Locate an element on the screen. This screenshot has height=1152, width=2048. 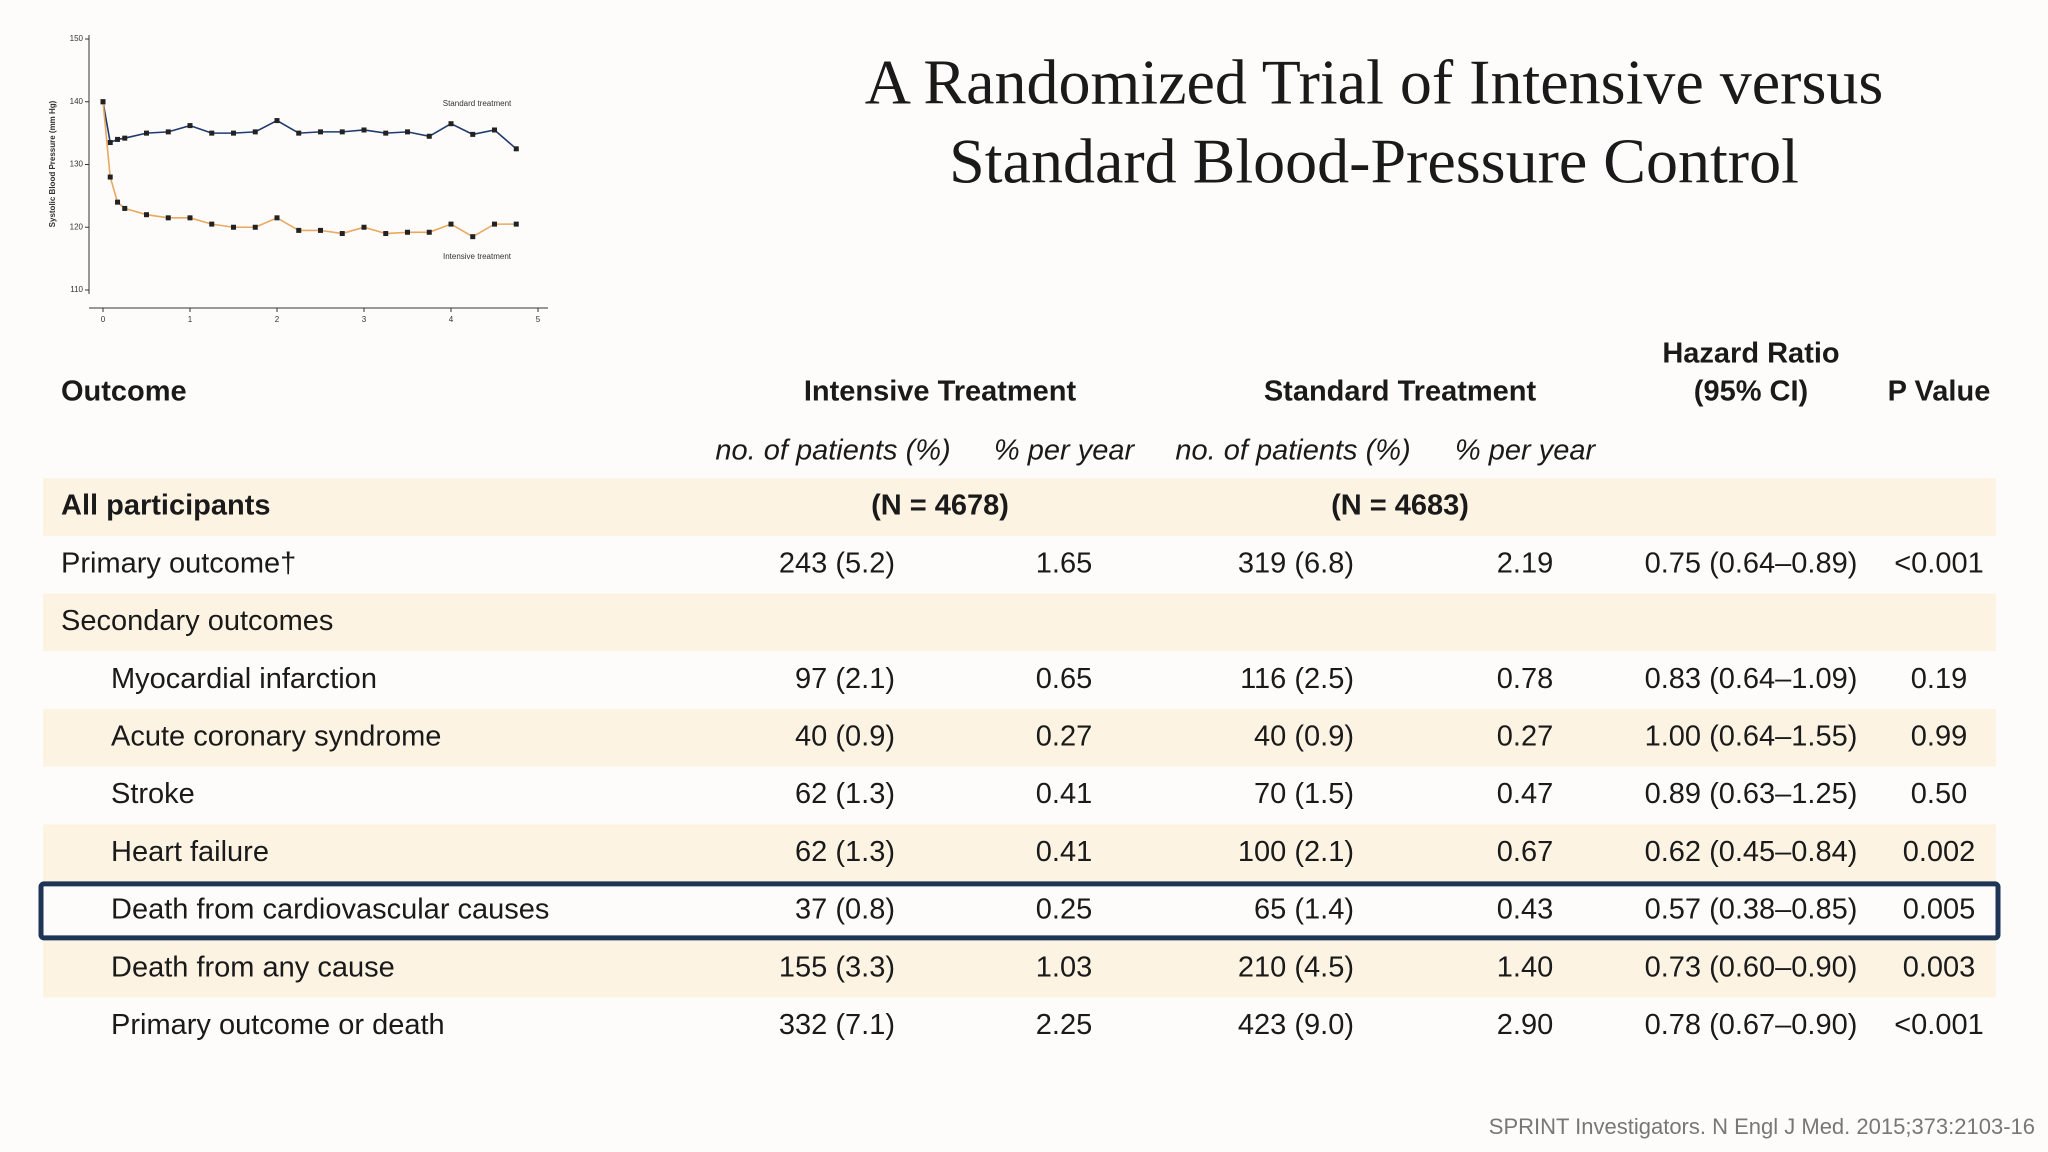
section-label: Secondary outcomes is located at coordinates (197, 621).